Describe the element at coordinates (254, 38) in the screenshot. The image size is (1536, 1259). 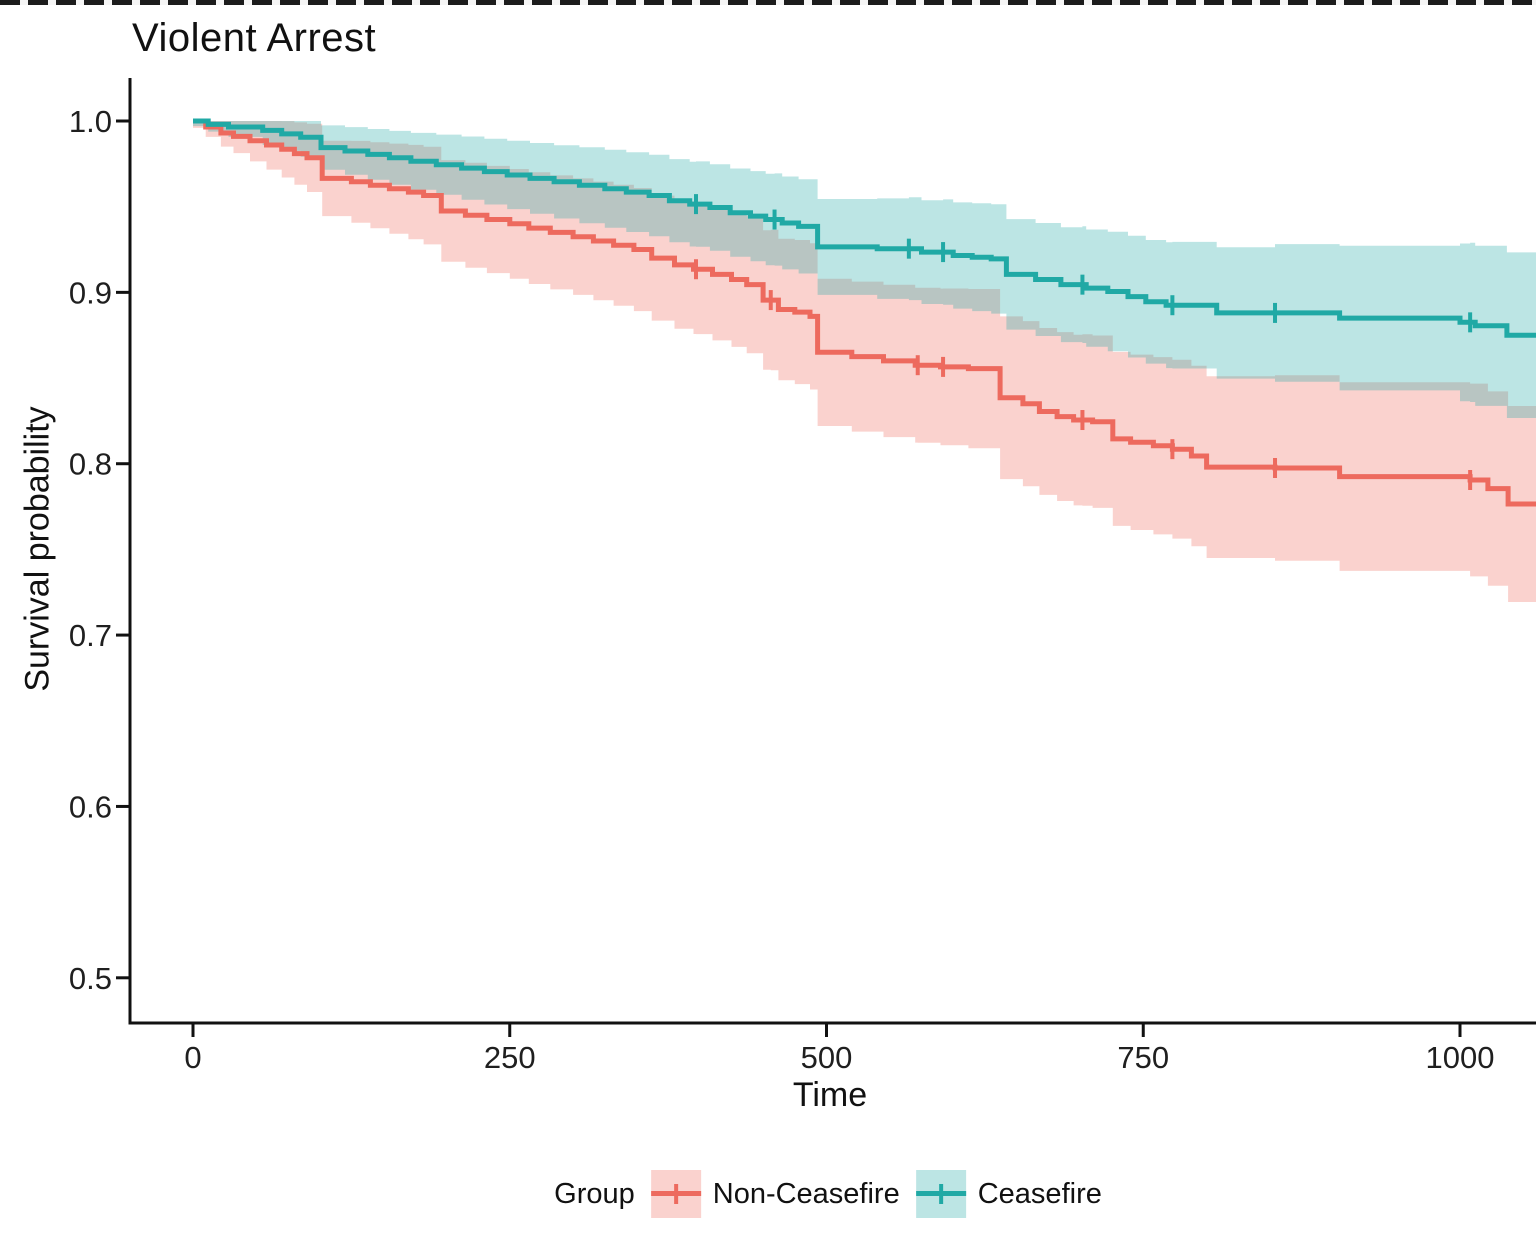
I see `plot-title: Violent Arrest` at that location.